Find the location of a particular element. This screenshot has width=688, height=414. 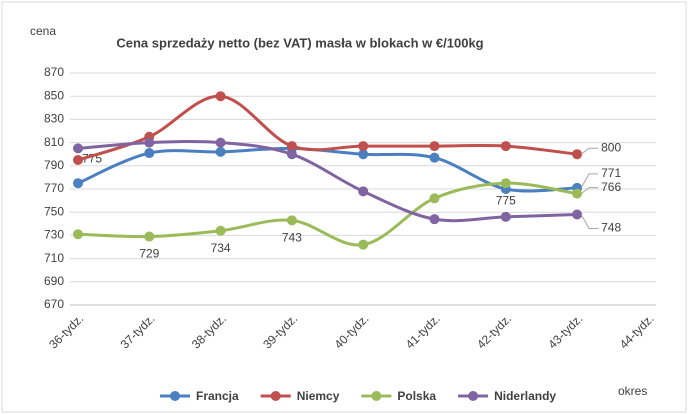

y-tick-label: 850 is located at coordinates (54, 95).